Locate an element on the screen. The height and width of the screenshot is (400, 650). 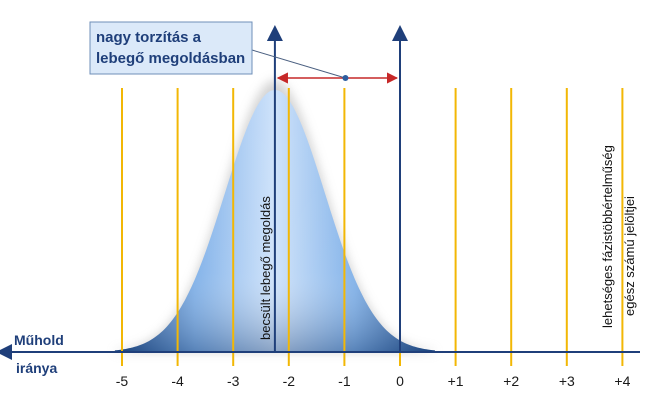
candidates-label-line-2: egész számú jelöltjei is located at coordinates (629, 256).